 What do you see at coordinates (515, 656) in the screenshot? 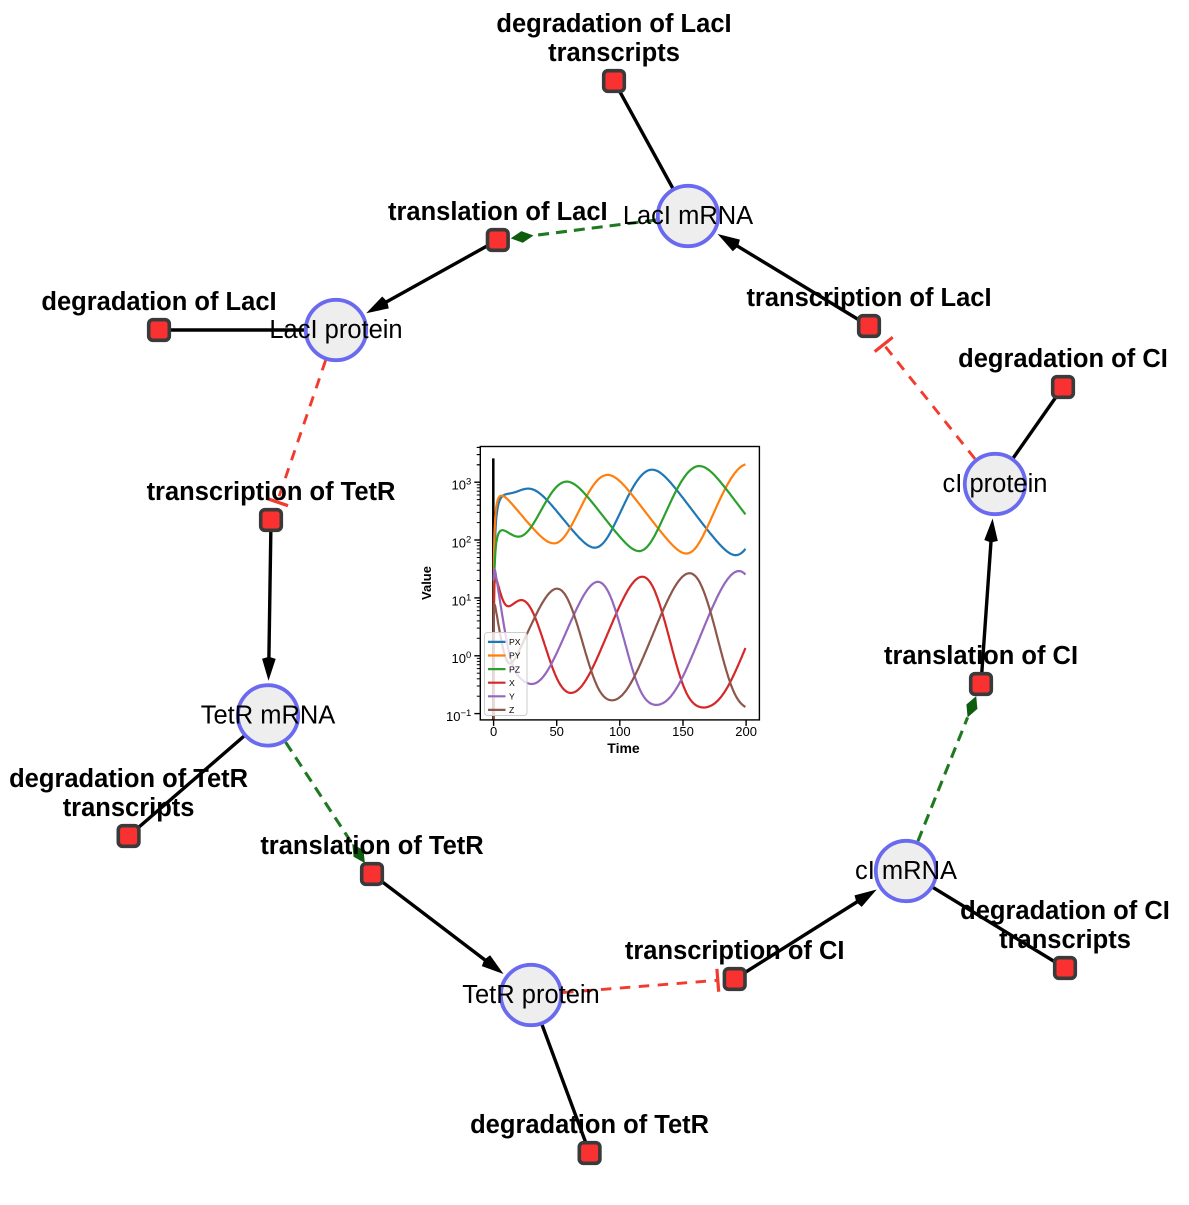
I see `svg-text: PY` at bounding box center [515, 656].